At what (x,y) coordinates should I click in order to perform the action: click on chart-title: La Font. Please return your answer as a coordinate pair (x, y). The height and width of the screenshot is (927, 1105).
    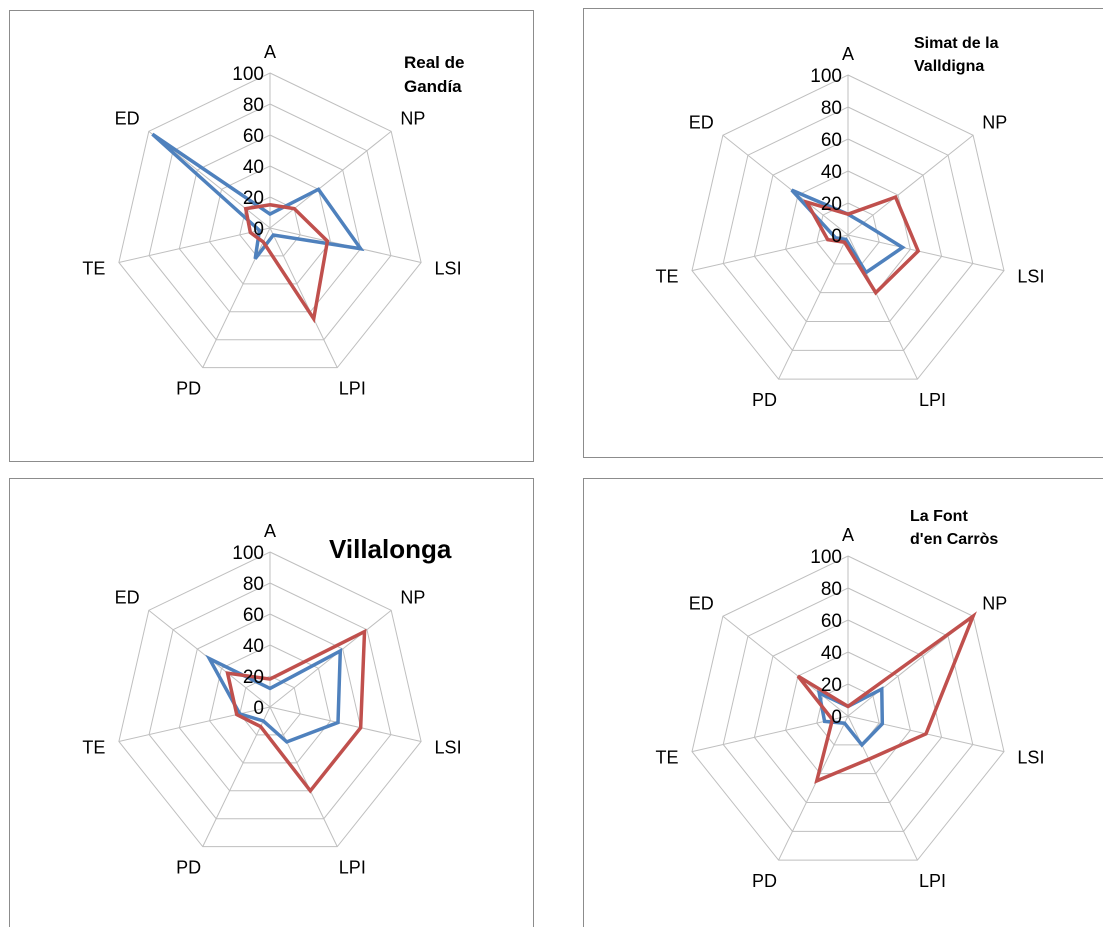
    Looking at the image, I should click on (939, 516).